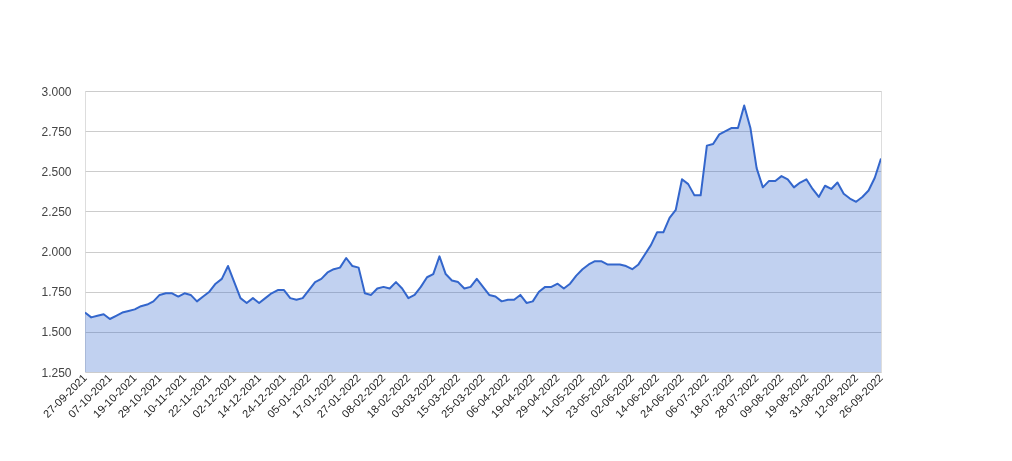  Describe the element at coordinates (56, 252) in the screenshot. I see `y-tick-label: 2.000` at that location.